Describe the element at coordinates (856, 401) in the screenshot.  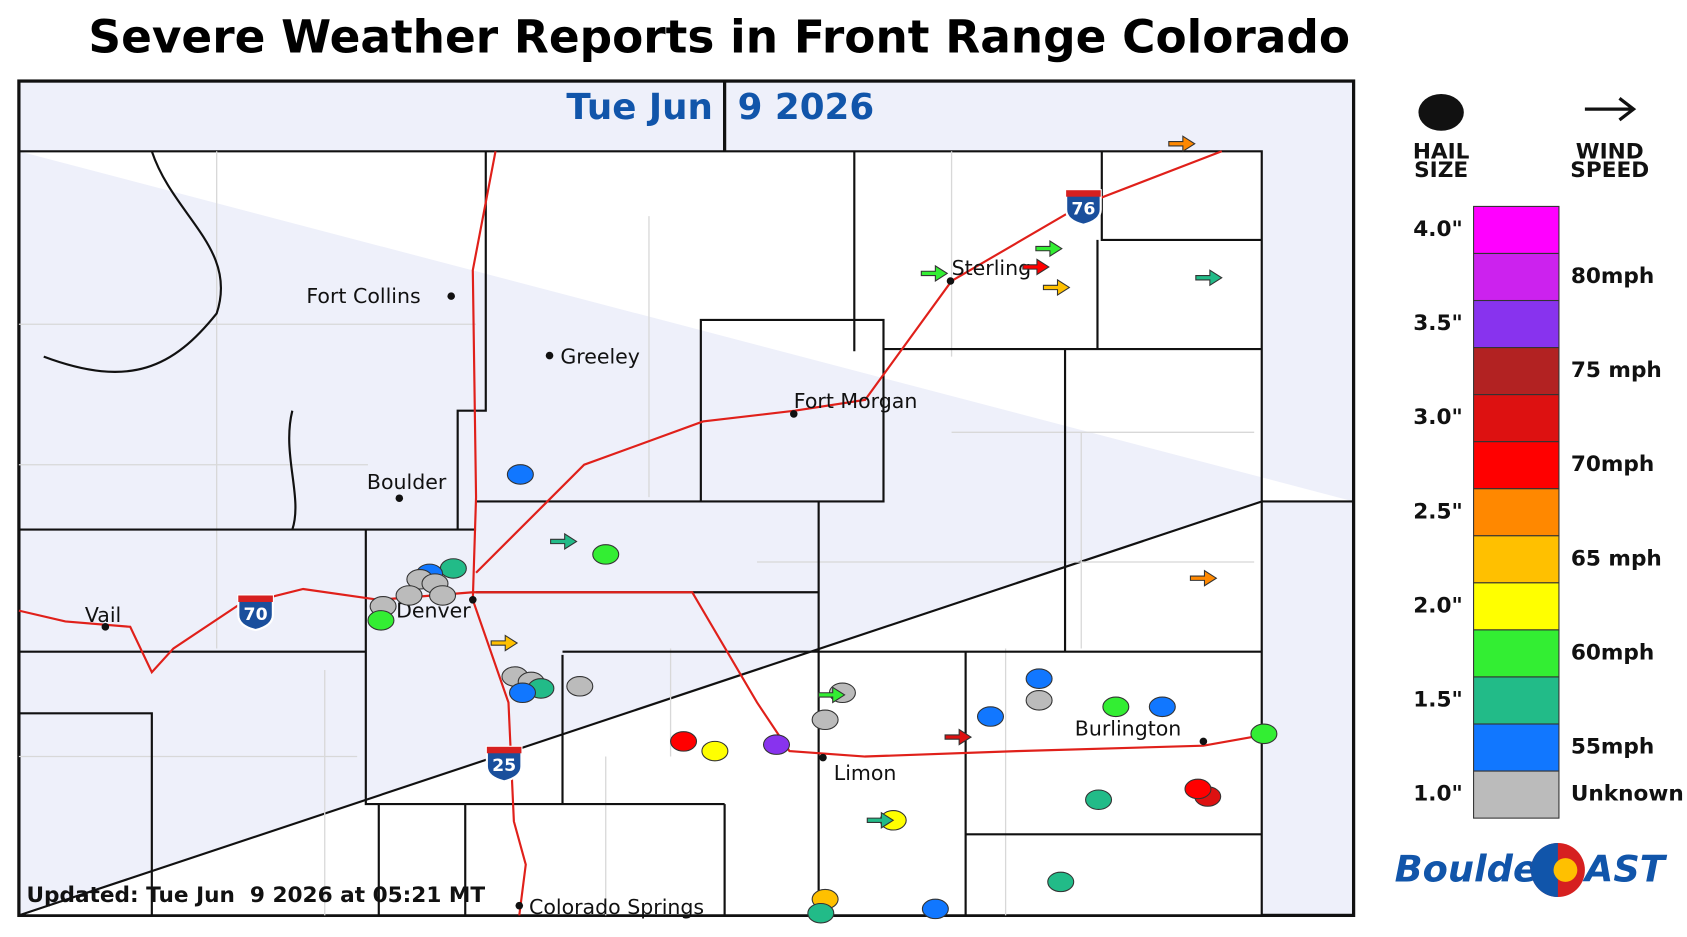
I see `city-label: Fort Morgan` at that location.